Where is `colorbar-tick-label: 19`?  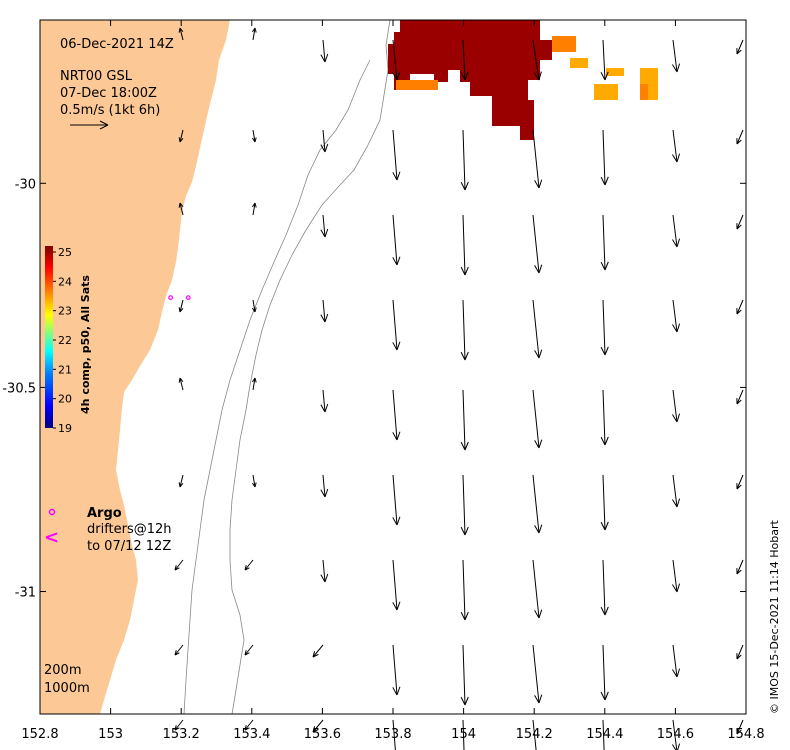 colorbar-tick-label: 19 is located at coordinates (65, 428).